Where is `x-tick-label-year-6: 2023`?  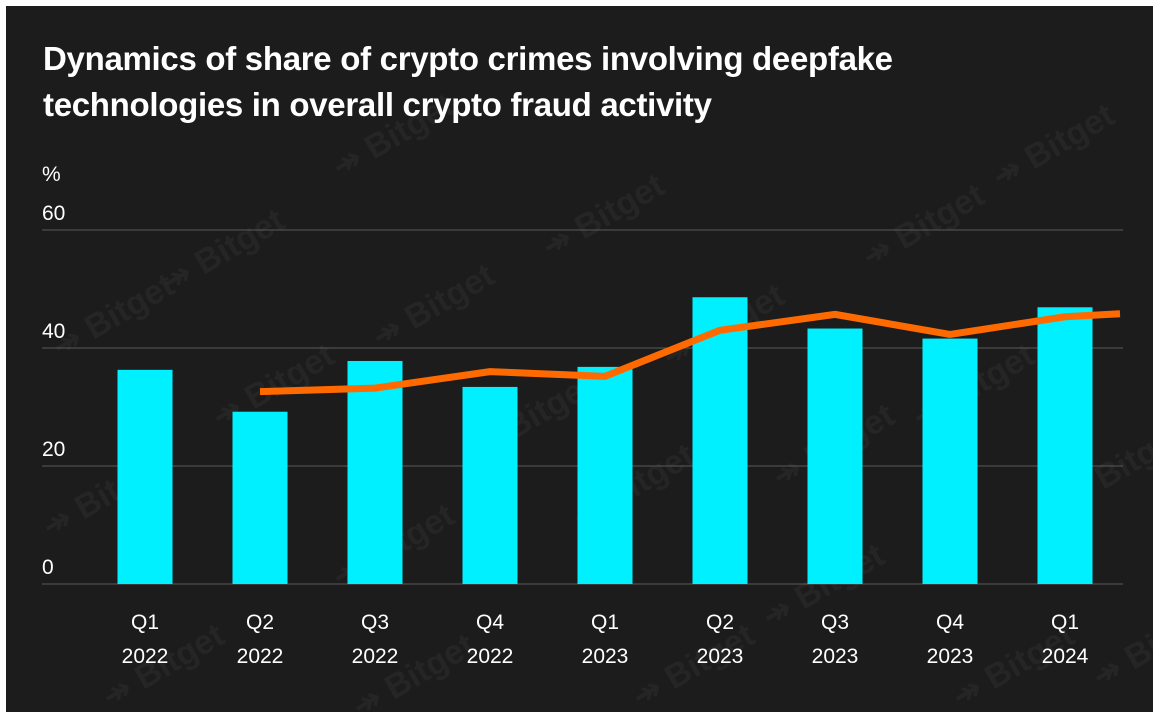 x-tick-label-year-6: 2023 is located at coordinates (835, 656).